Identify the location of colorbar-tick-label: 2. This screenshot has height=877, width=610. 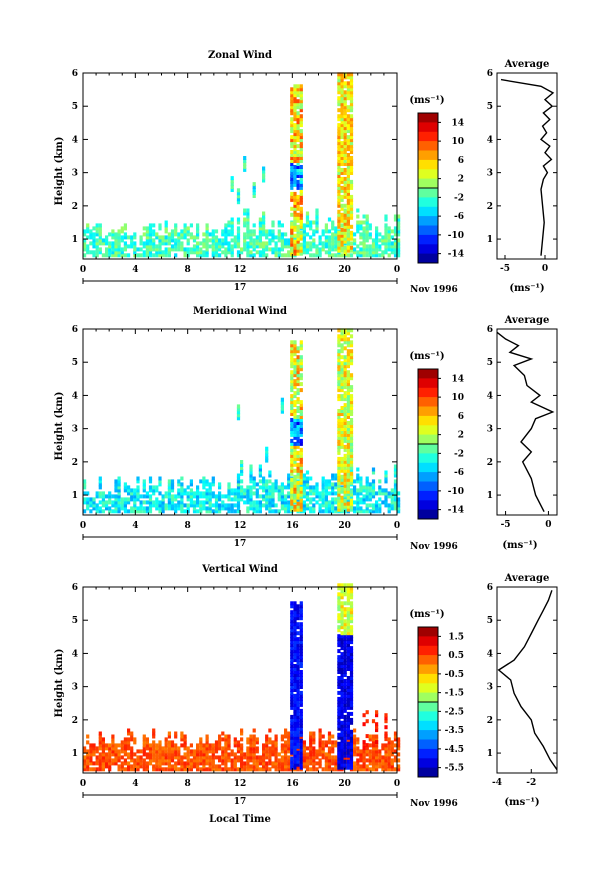
(461, 180).